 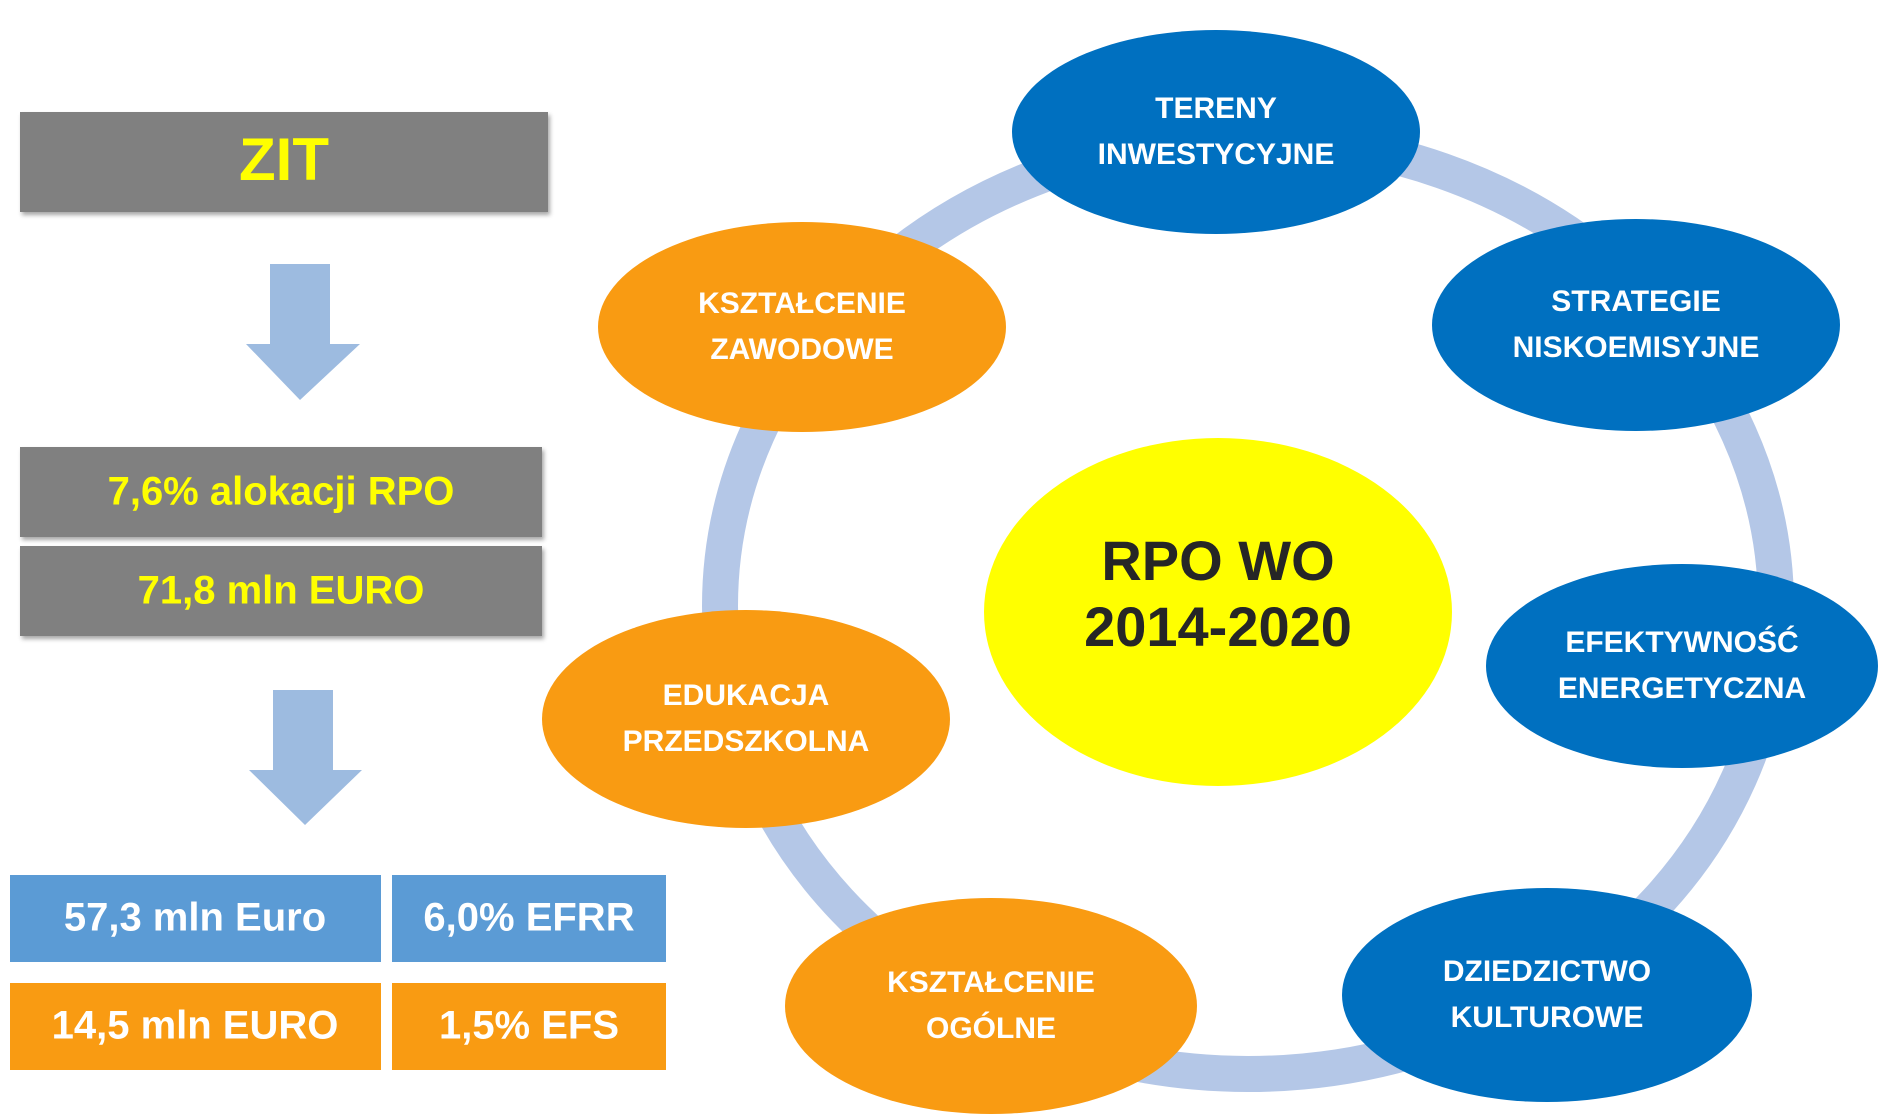 I want to click on fund-text: 14,5 mln EURO, so click(x=195, y=1026).